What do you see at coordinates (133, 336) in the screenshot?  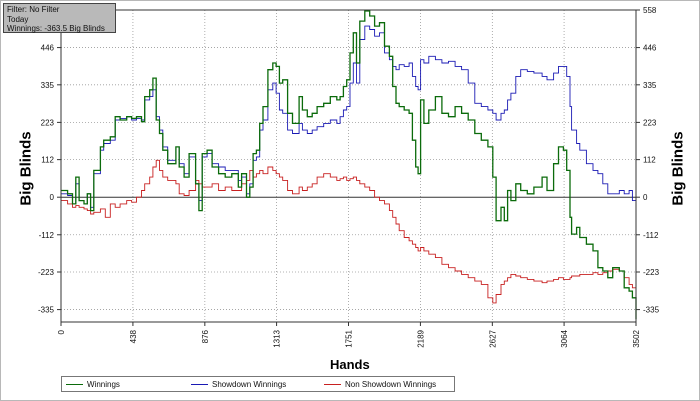 I see `x-tick-label: 438` at bounding box center [133, 336].